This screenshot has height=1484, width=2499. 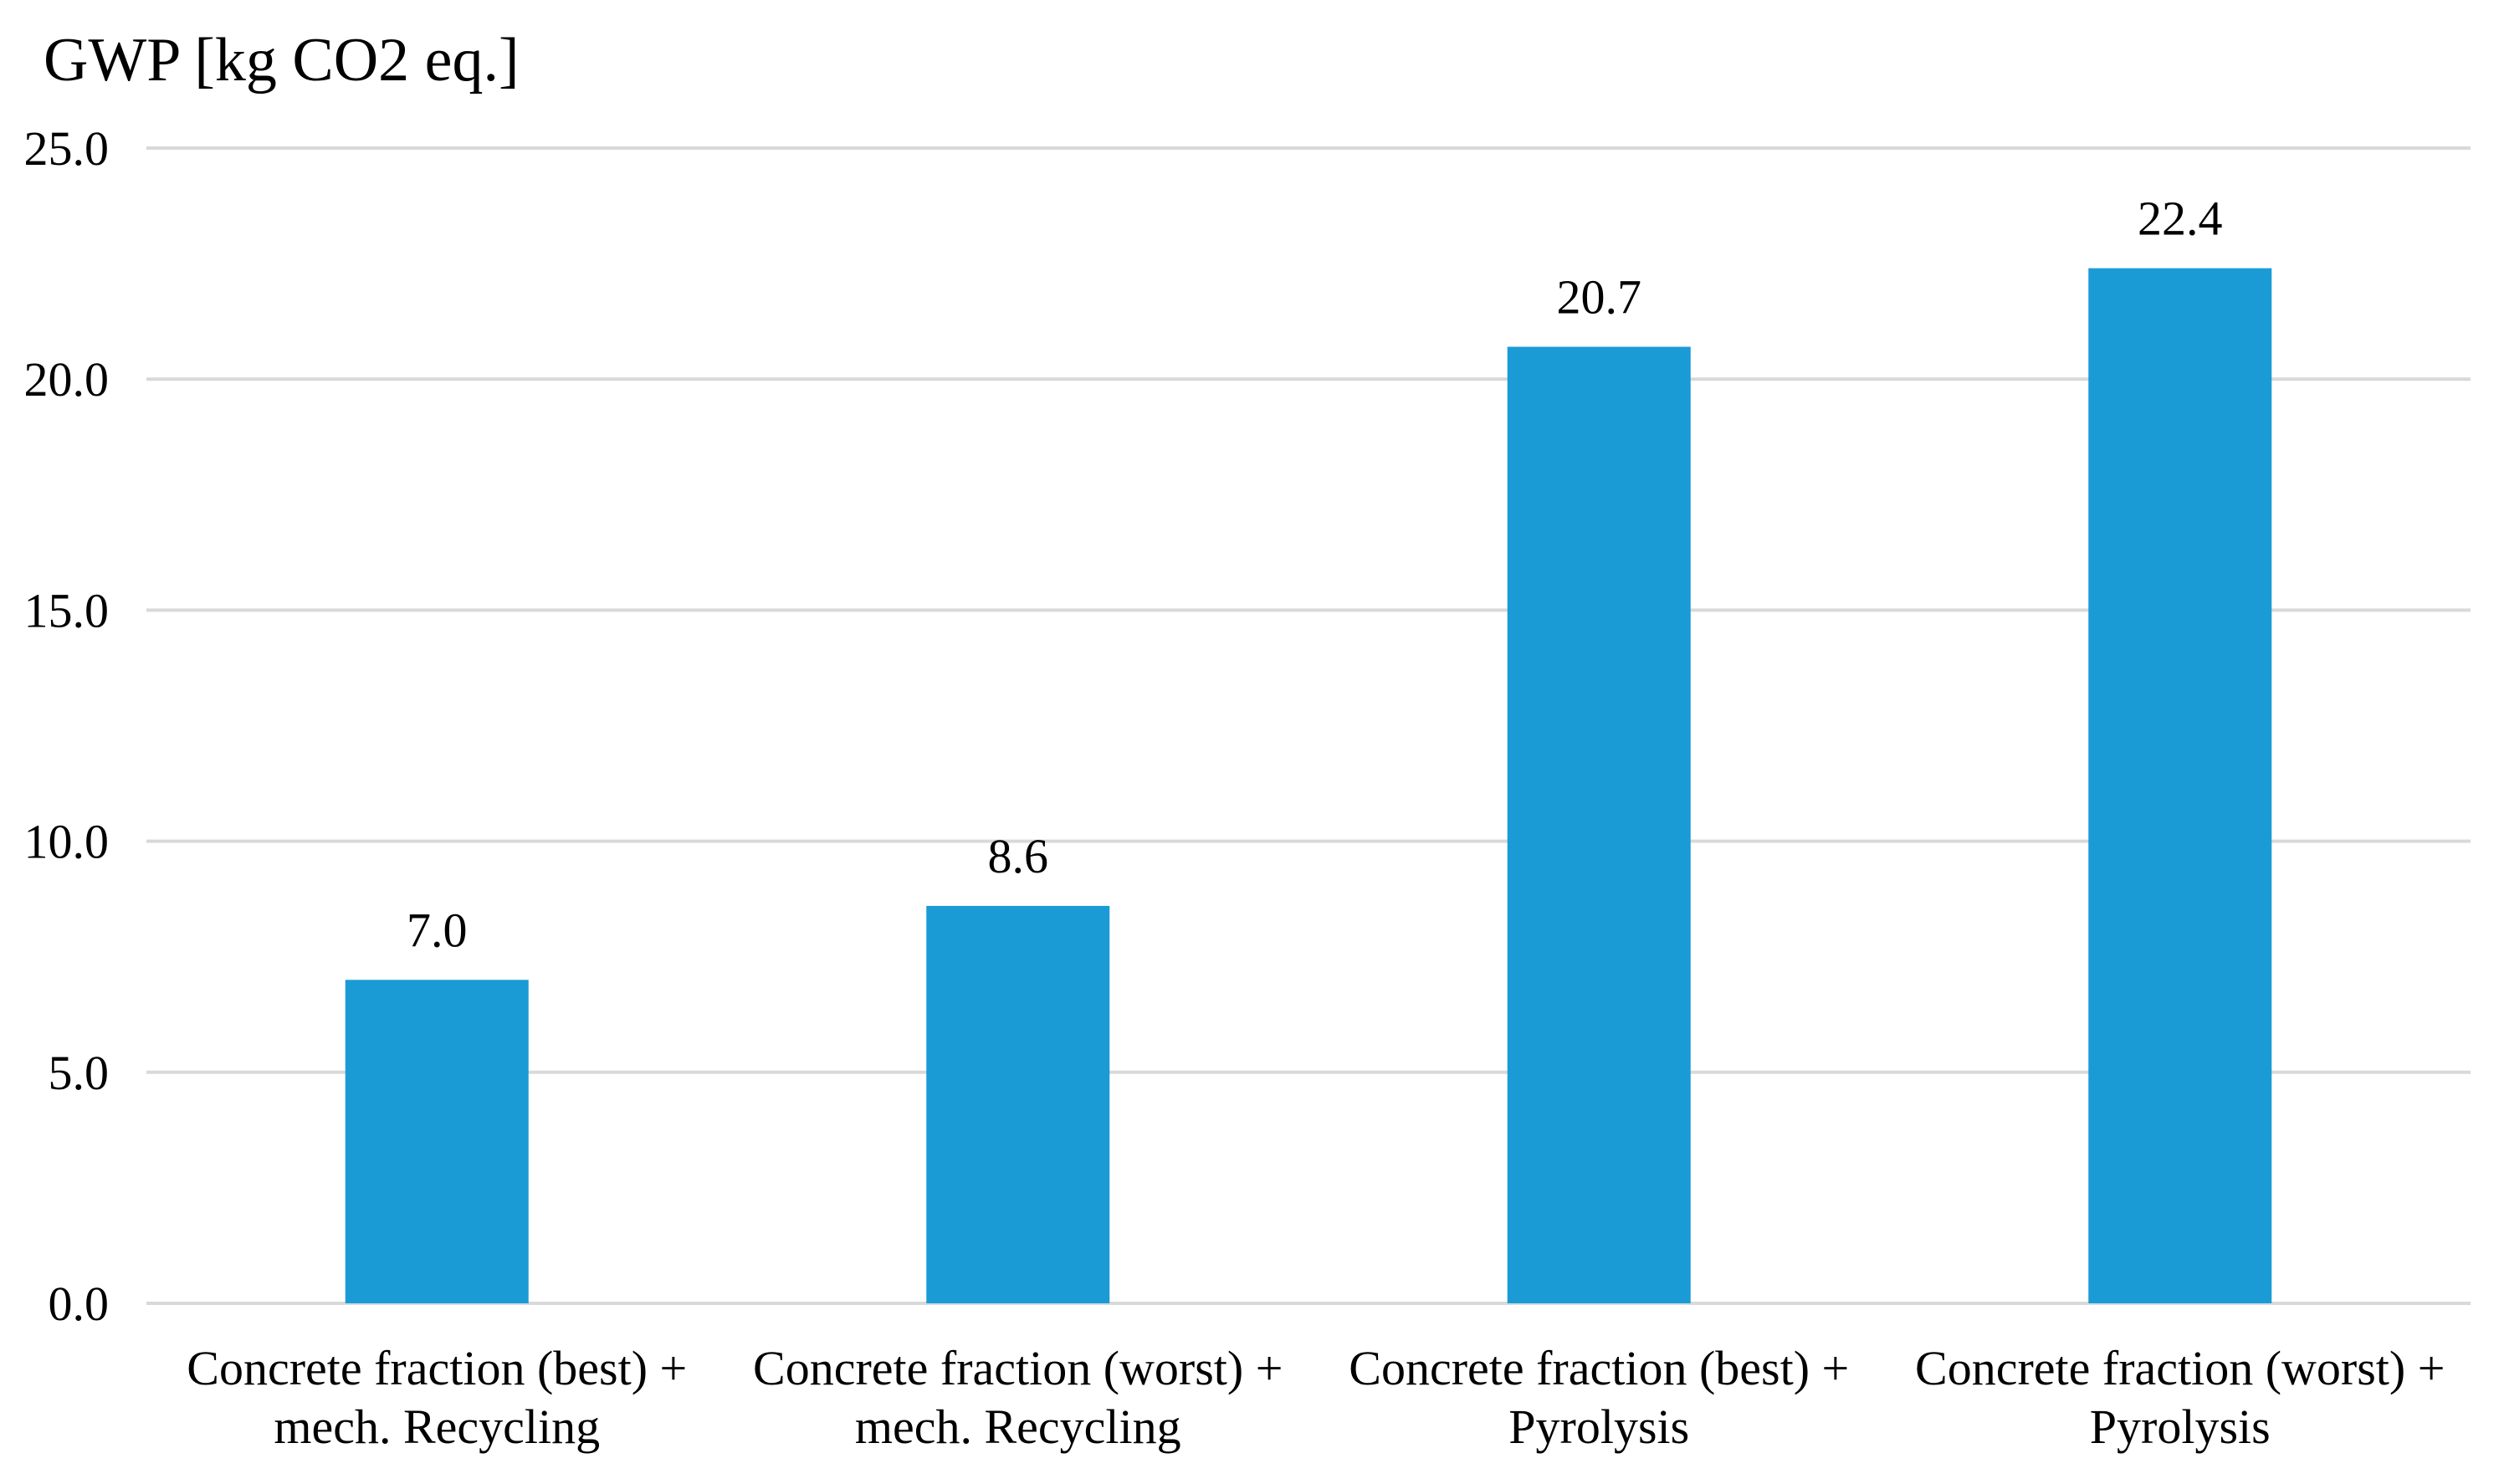 What do you see at coordinates (1600, 297) in the screenshot?
I see `data-label: 20.7` at bounding box center [1600, 297].